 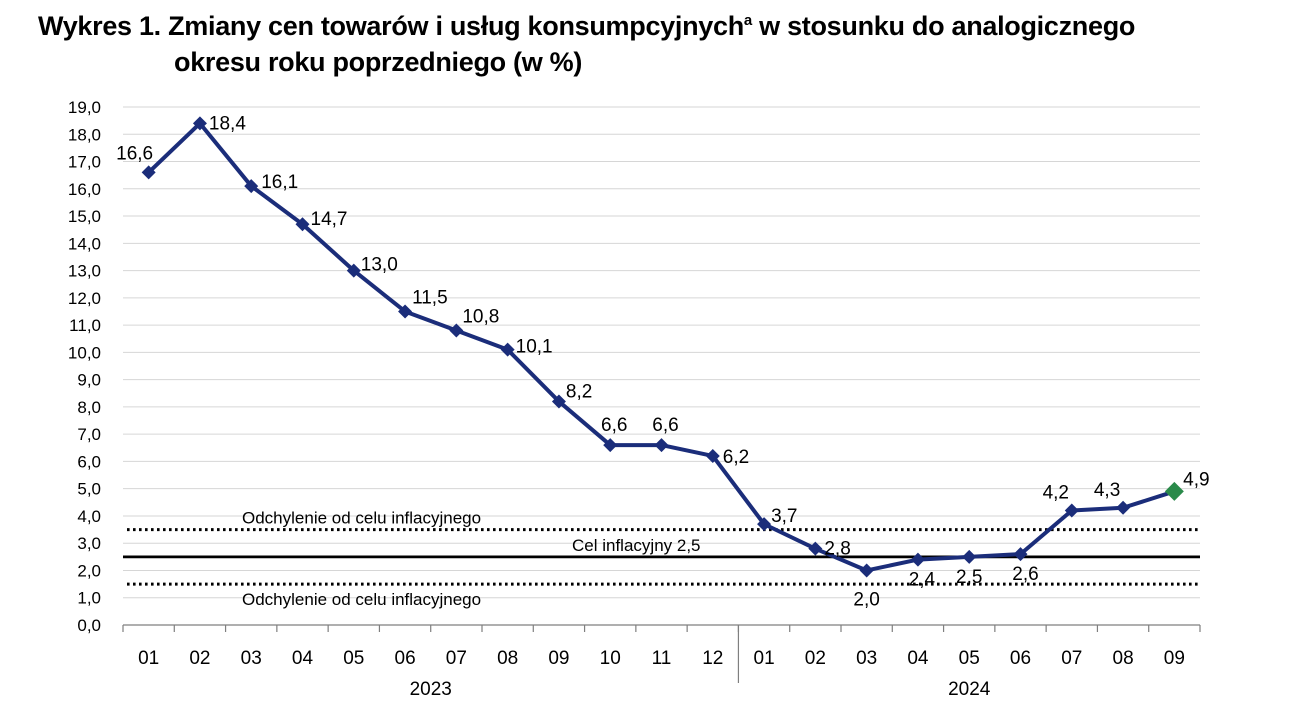 What do you see at coordinates (227, 123) in the screenshot?
I see `data-label: 18,4` at bounding box center [227, 123].